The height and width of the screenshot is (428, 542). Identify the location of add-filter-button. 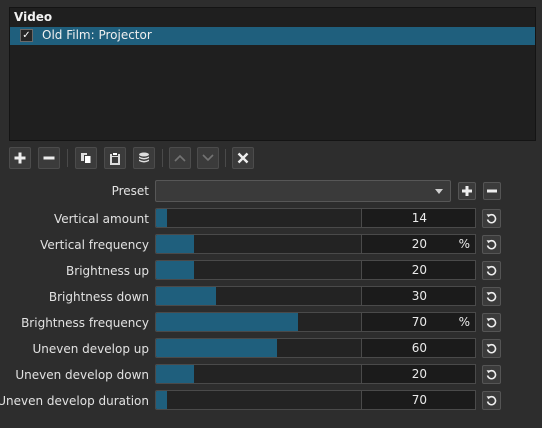
(20, 158).